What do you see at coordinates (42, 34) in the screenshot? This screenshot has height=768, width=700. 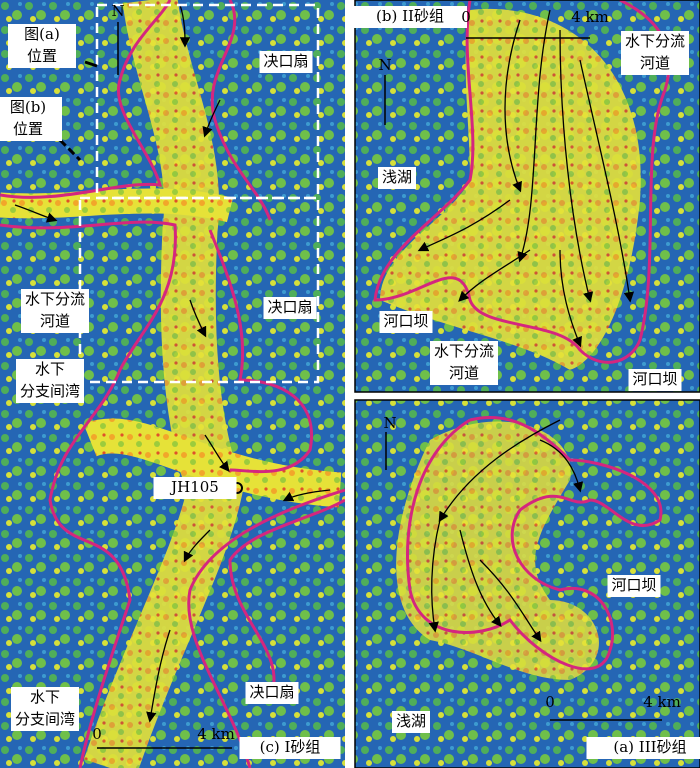 I see `map-label: 图(a)` at bounding box center [42, 34].